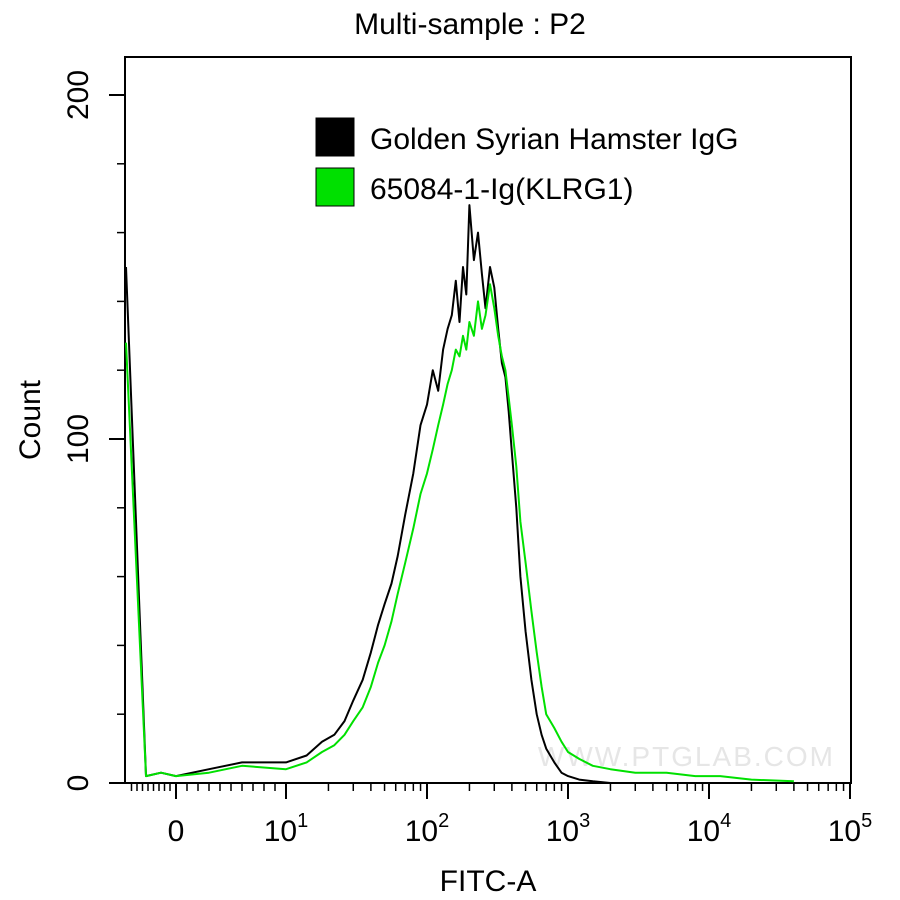  What do you see at coordinates (176, 831) in the screenshot?
I see `x-tick-label: 0` at bounding box center [176, 831].